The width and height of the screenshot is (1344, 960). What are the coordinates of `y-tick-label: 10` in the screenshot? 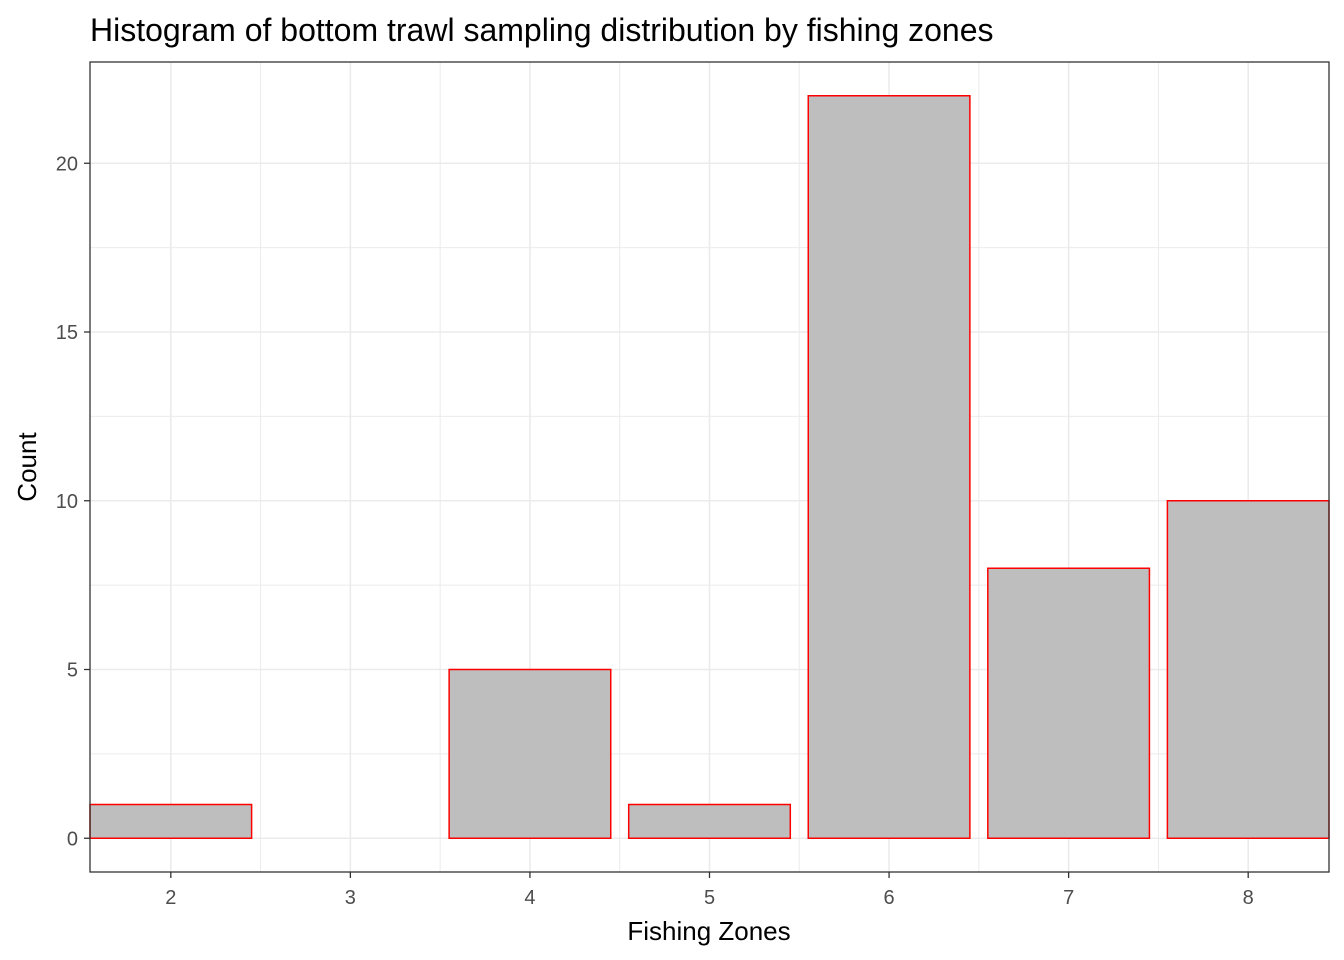 It's located at (67, 502).